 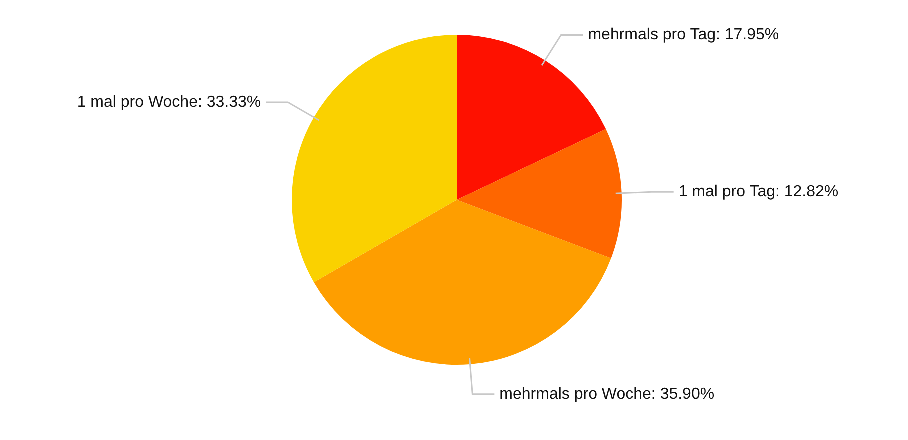 What do you see at coordinates (684, 35) in the screenshot?
I see `slice-label: mehrmals pro Tag: 17.95%` at bounding box center [684, 35].